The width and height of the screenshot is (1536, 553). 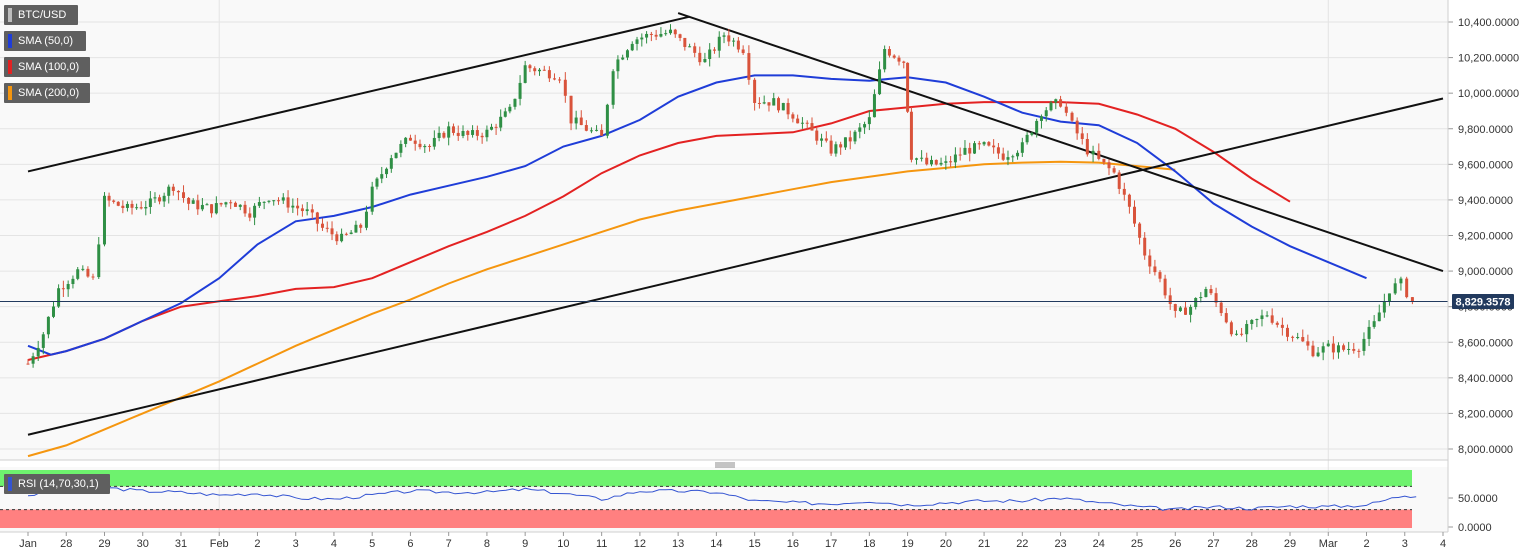 What do you see at coordinates (181, 544) in the screenshot?
I see `x-tick-label: 31` at bounding box center [181, 544].